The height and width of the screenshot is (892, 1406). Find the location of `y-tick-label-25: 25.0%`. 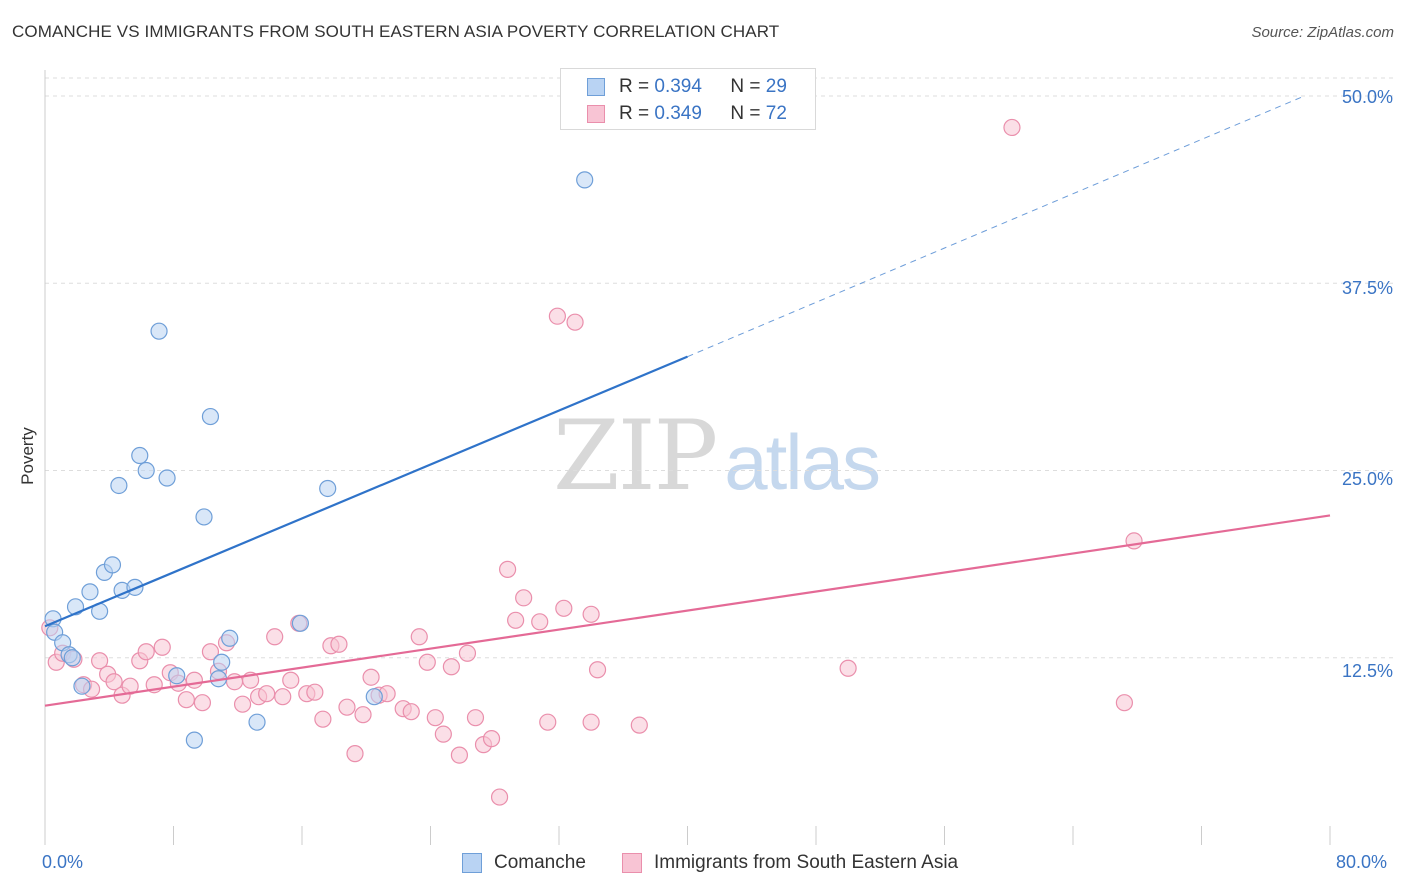

y-tick-label-25: 25.0% is located at coordinates (1367, 479).